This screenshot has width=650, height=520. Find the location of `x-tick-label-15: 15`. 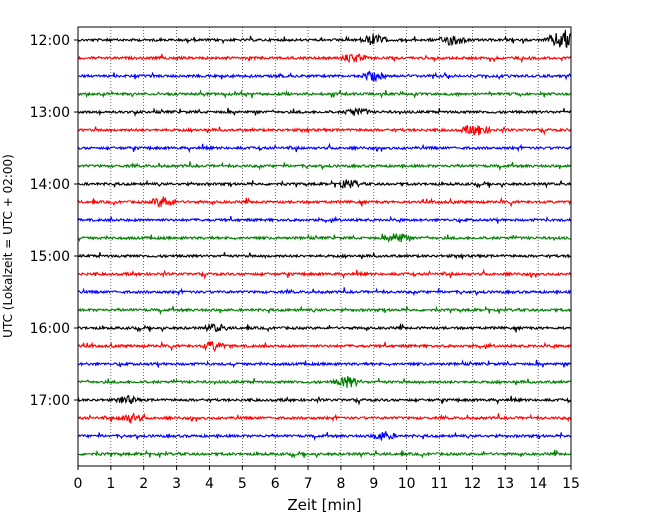

x-tick-label-15: 15 is located at coordinates (571, 484).